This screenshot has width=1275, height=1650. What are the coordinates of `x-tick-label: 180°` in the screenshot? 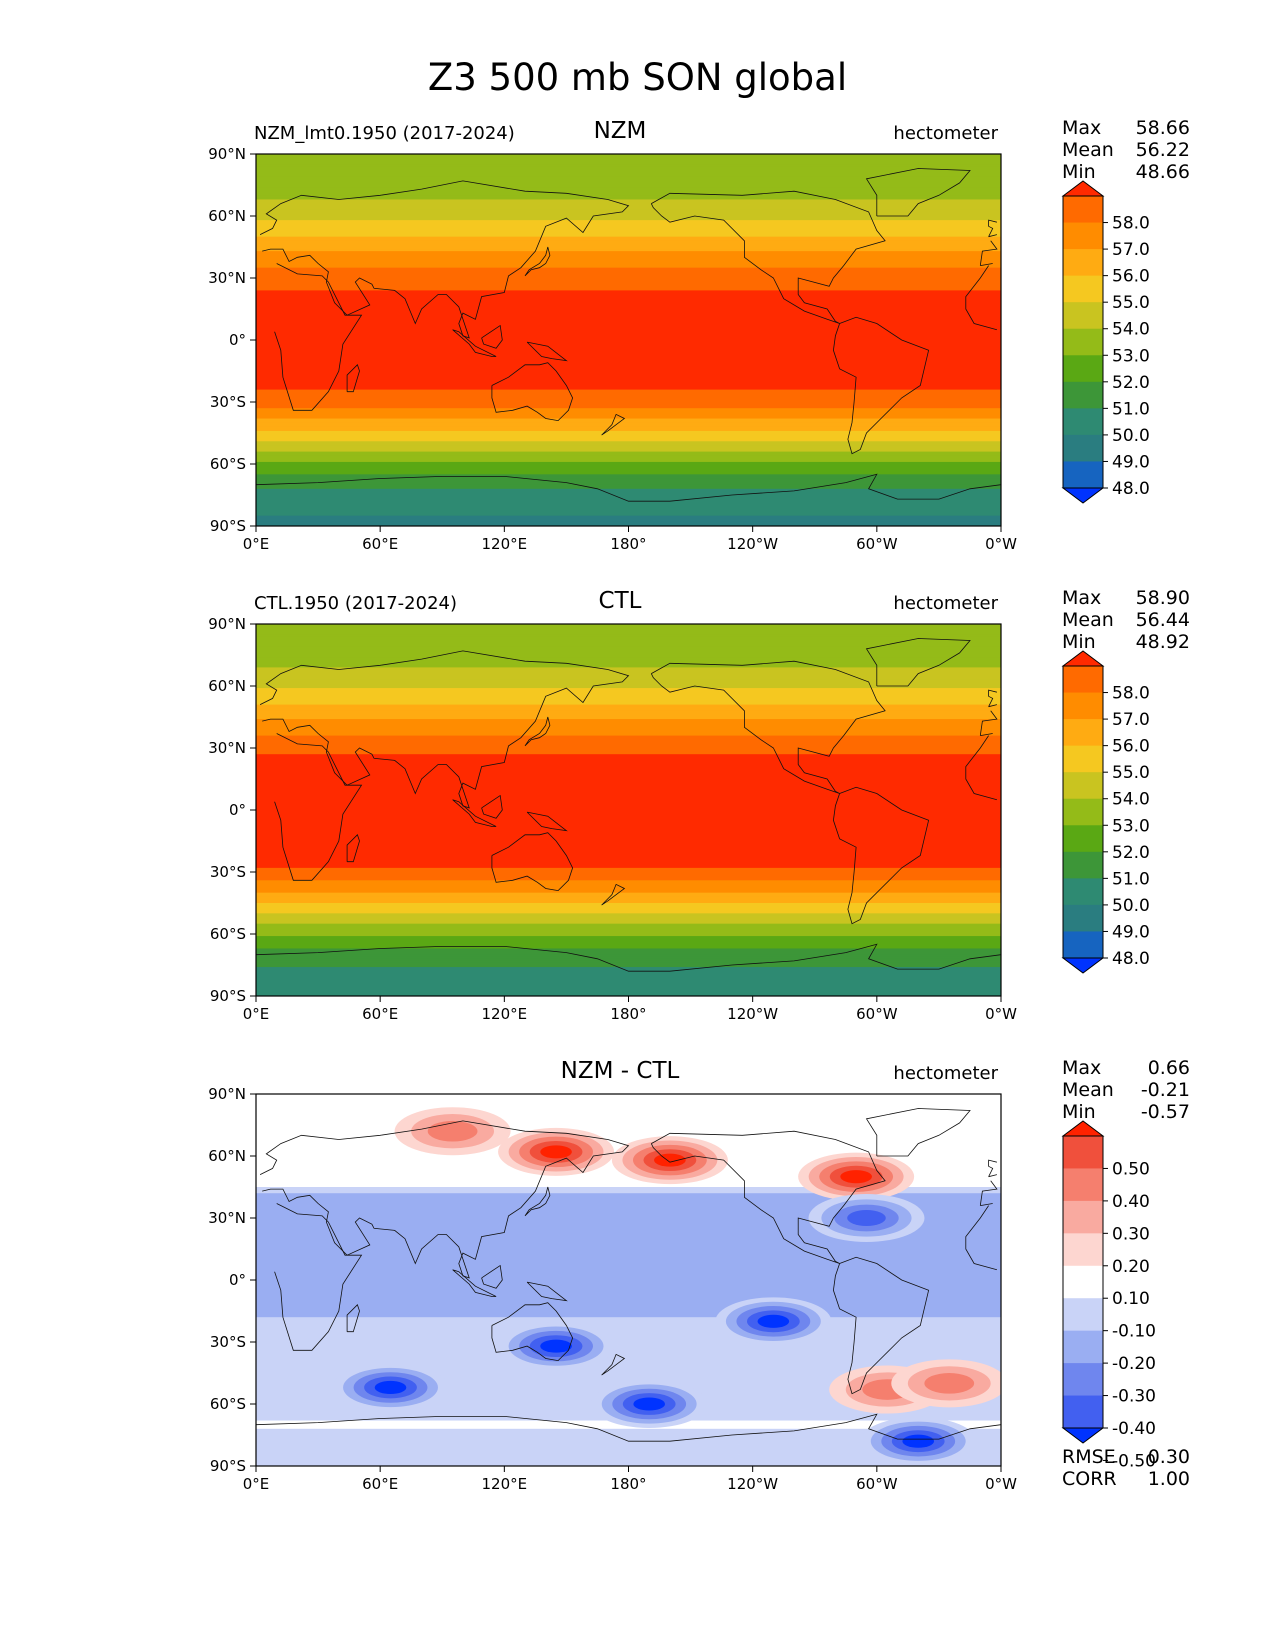 It's located at (628, 1484).